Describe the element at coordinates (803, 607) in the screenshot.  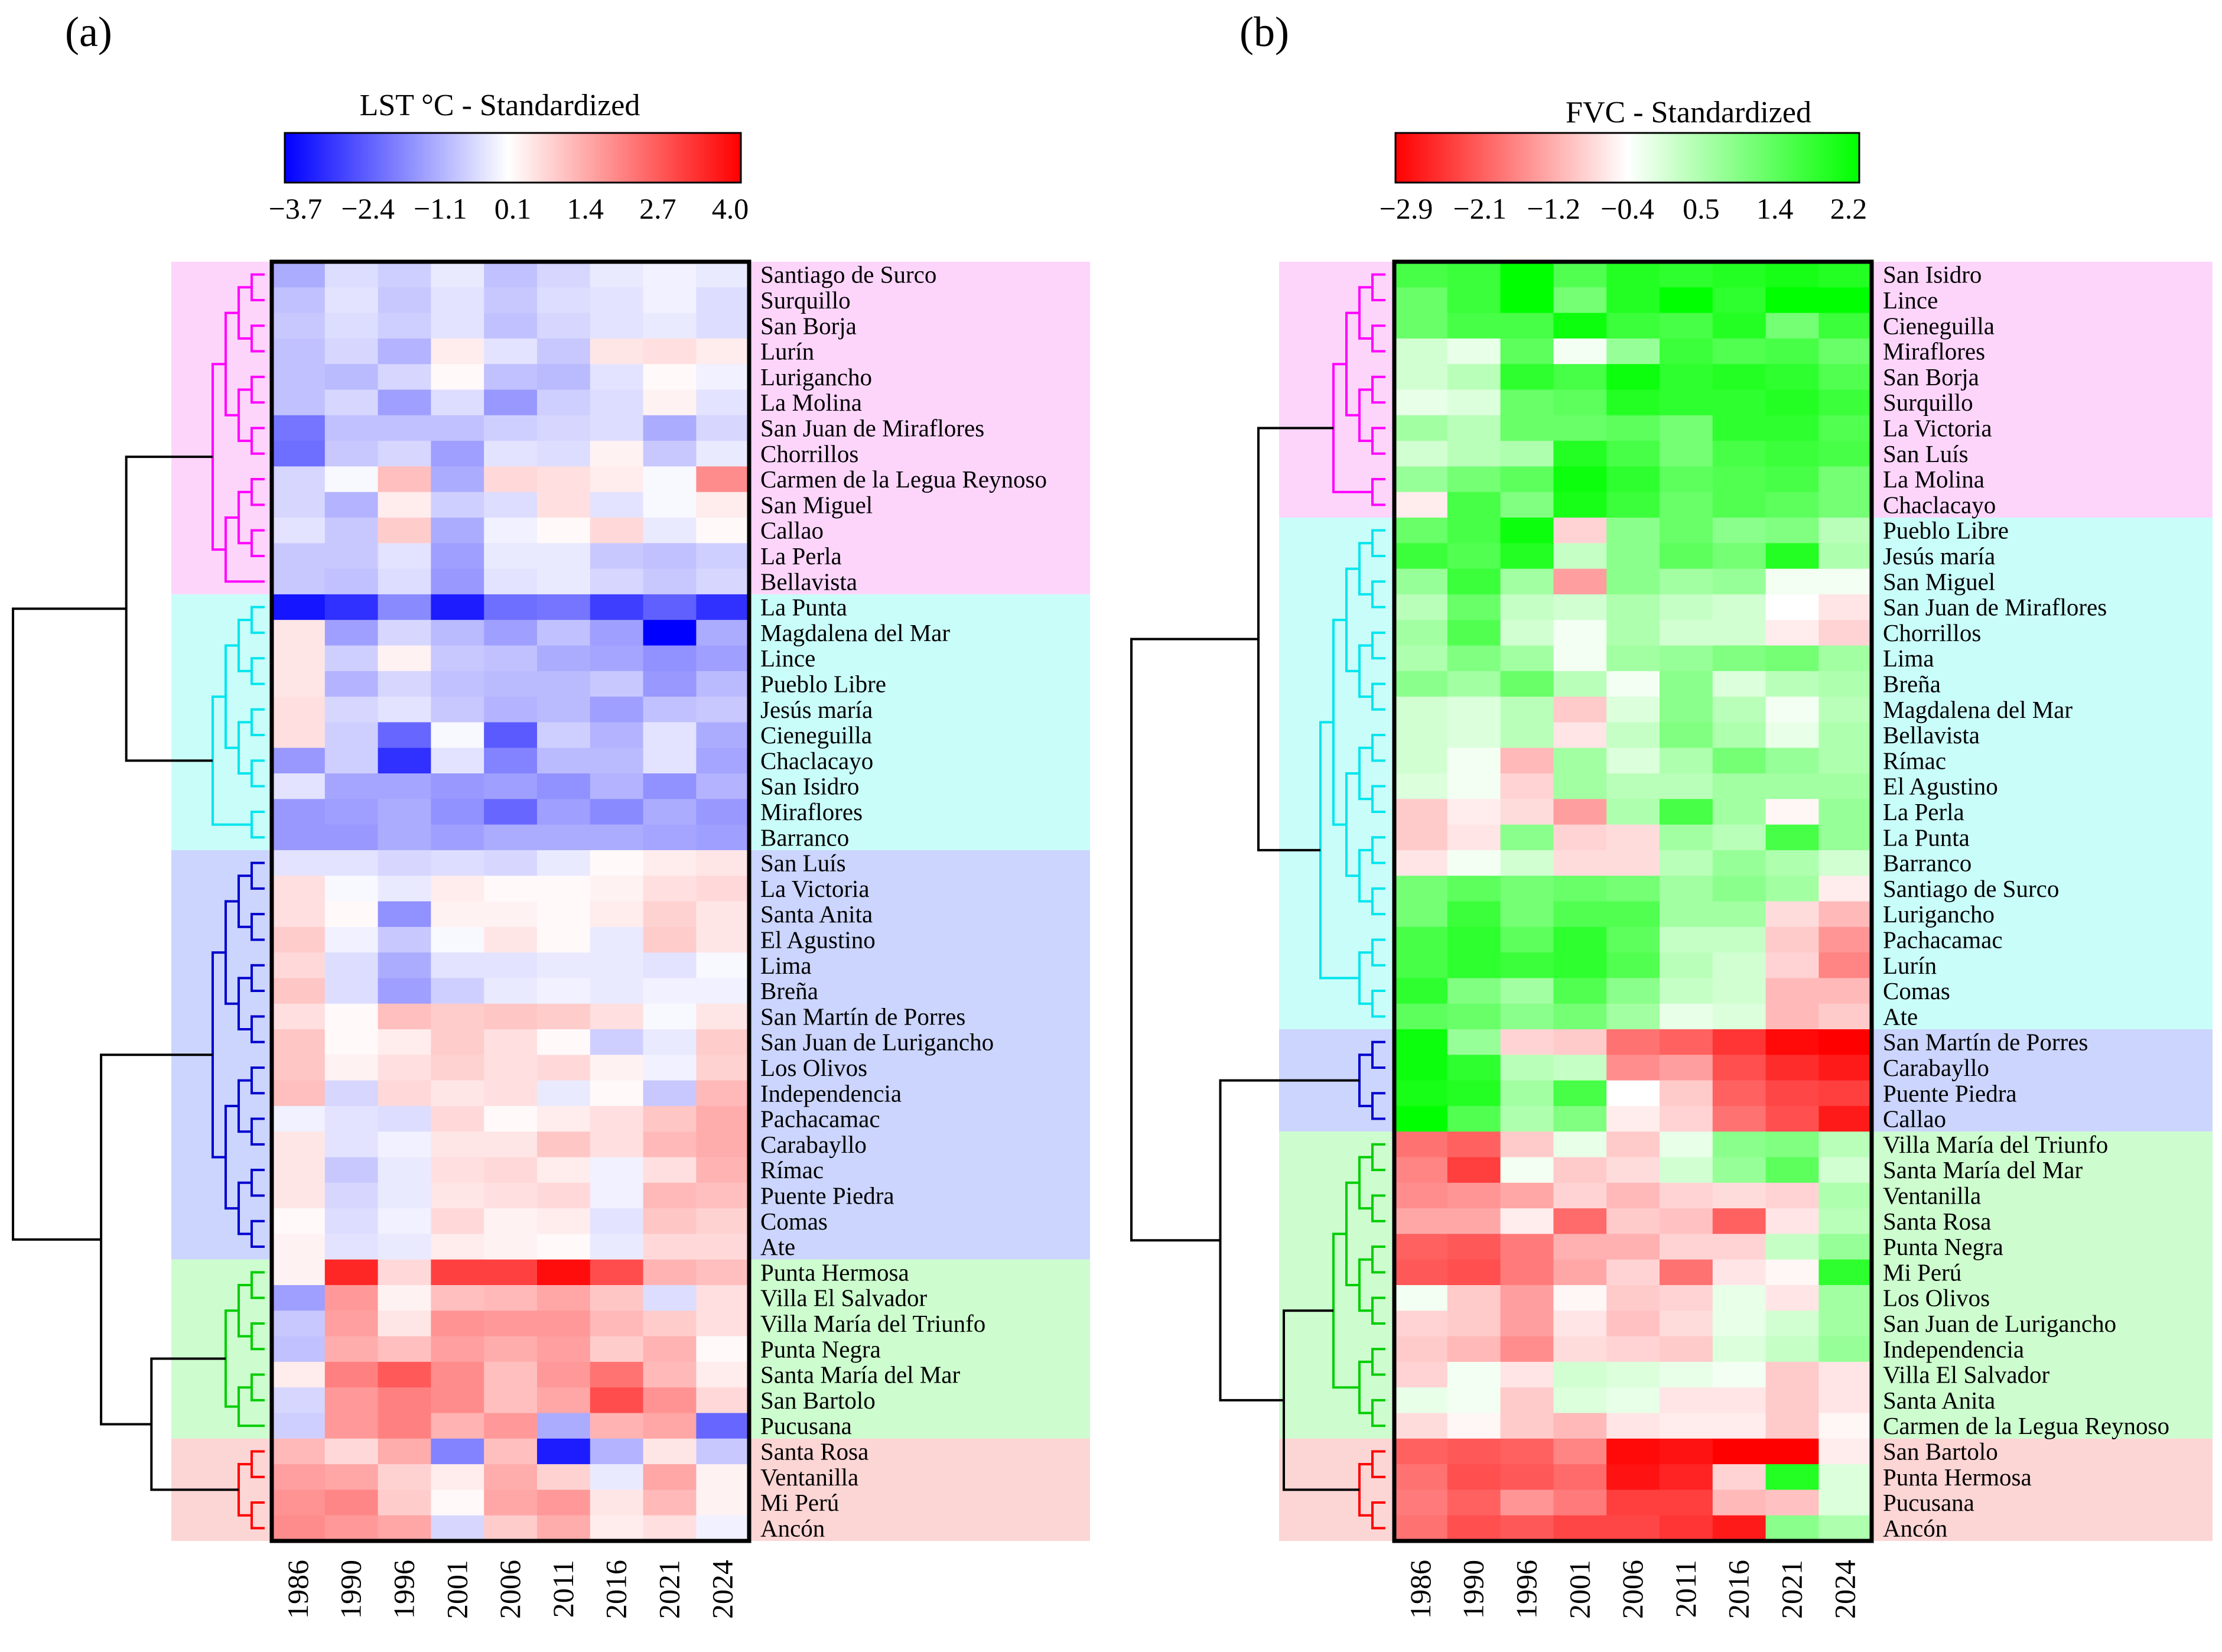
I see `row-label: La Punta` at that location.